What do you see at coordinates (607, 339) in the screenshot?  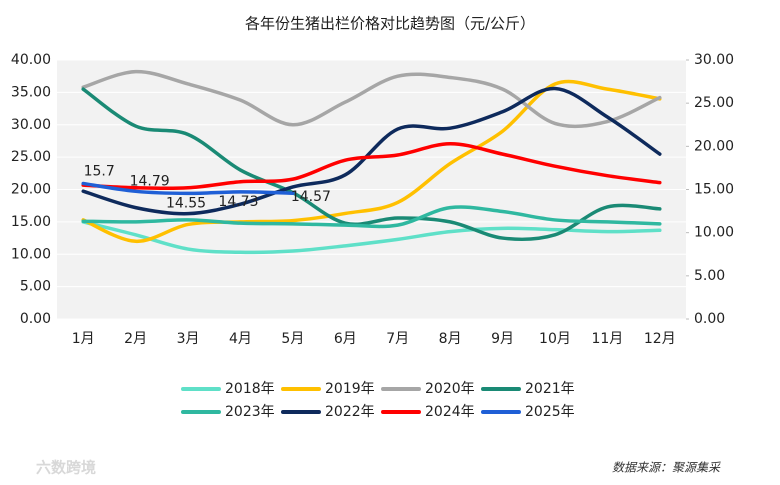 I see `x-tick-label: 11月` at bounding box center [607, 339].